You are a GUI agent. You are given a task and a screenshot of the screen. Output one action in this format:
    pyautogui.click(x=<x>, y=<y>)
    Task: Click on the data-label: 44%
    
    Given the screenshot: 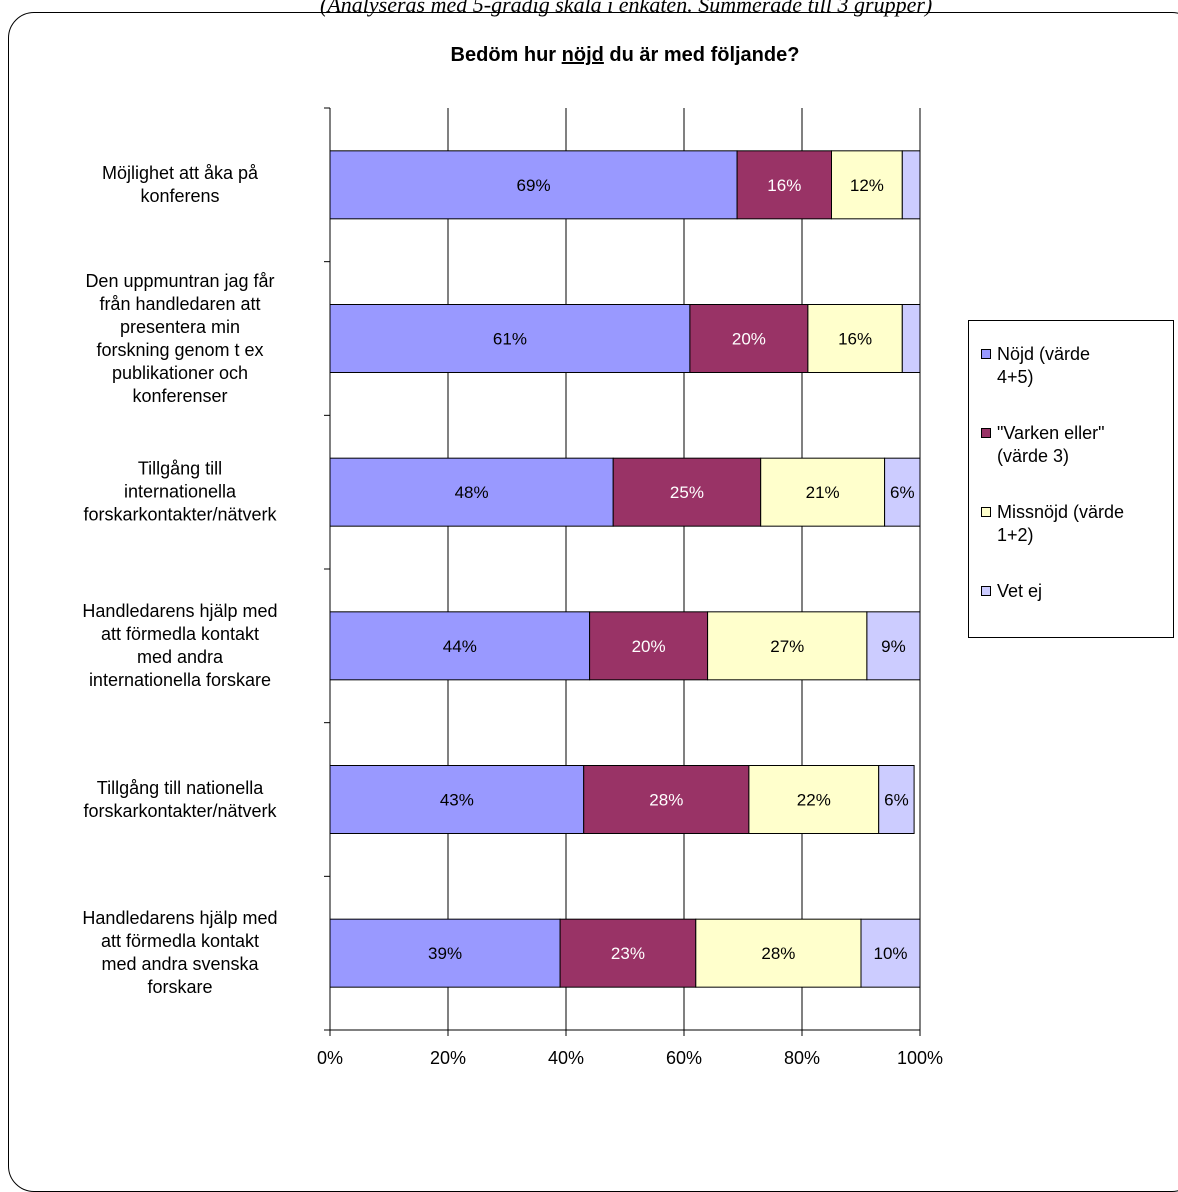 What is the action you would take?
    pyautogui.click(x=460, y=646)
    